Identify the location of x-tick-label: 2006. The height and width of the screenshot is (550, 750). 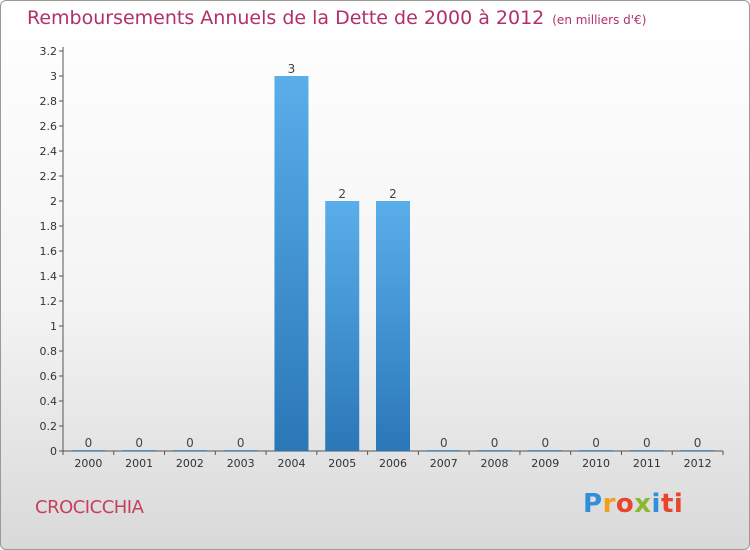
(393, 463).